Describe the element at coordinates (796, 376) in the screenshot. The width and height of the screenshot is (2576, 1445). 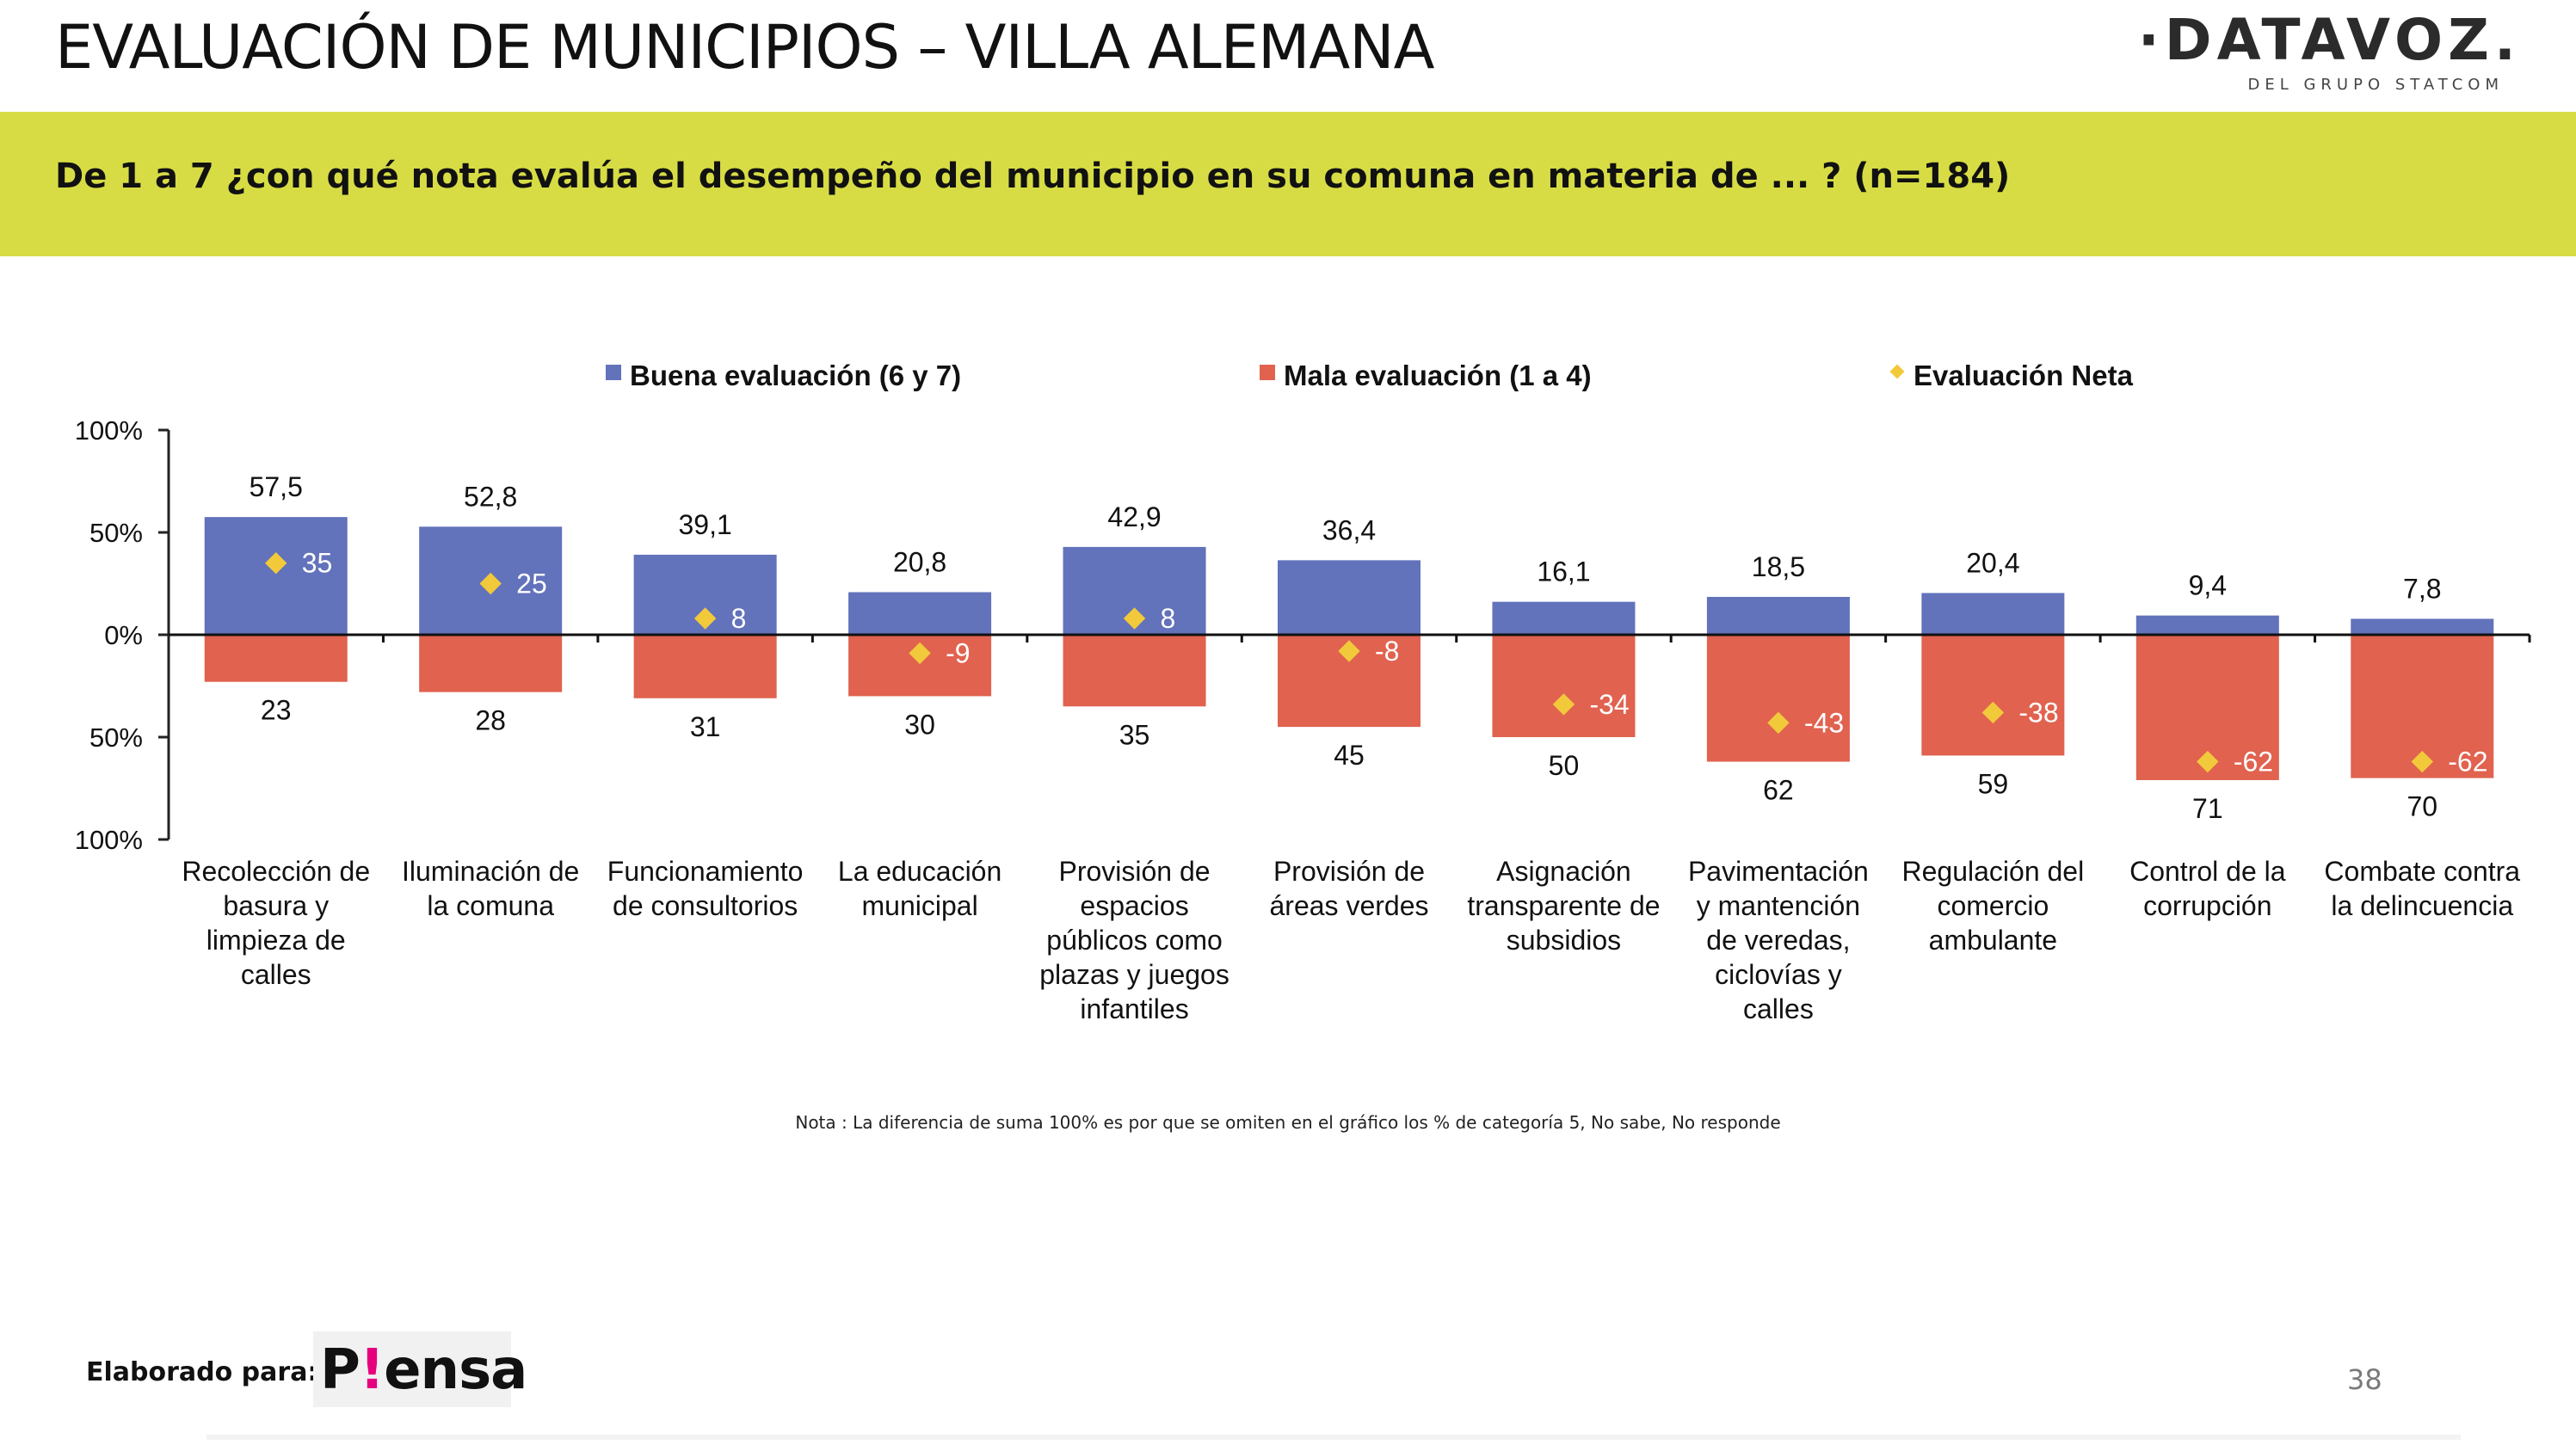
I see `legend-label-0: Buena evaluación (6 y 7)` at that location.